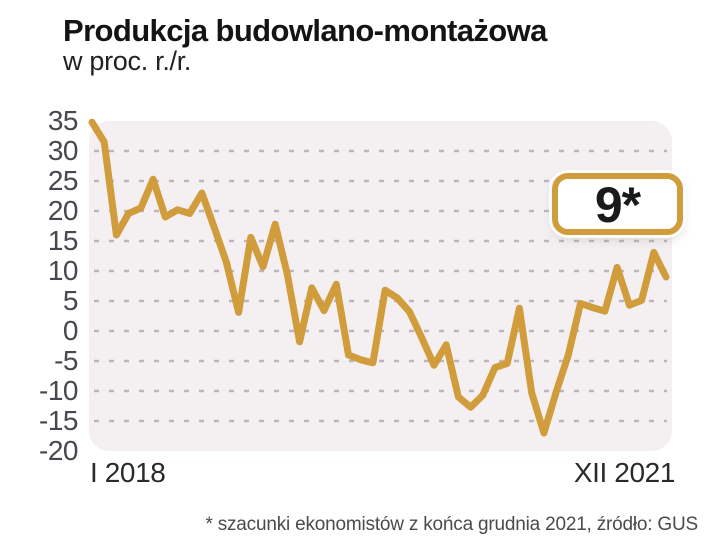 Image resolution: width=720 pixels, height=547 pixels. What do you see at coordinates (58, 450) in the screenshot?
I see `y-axis-label: -20` at bounding box center [58, 450].